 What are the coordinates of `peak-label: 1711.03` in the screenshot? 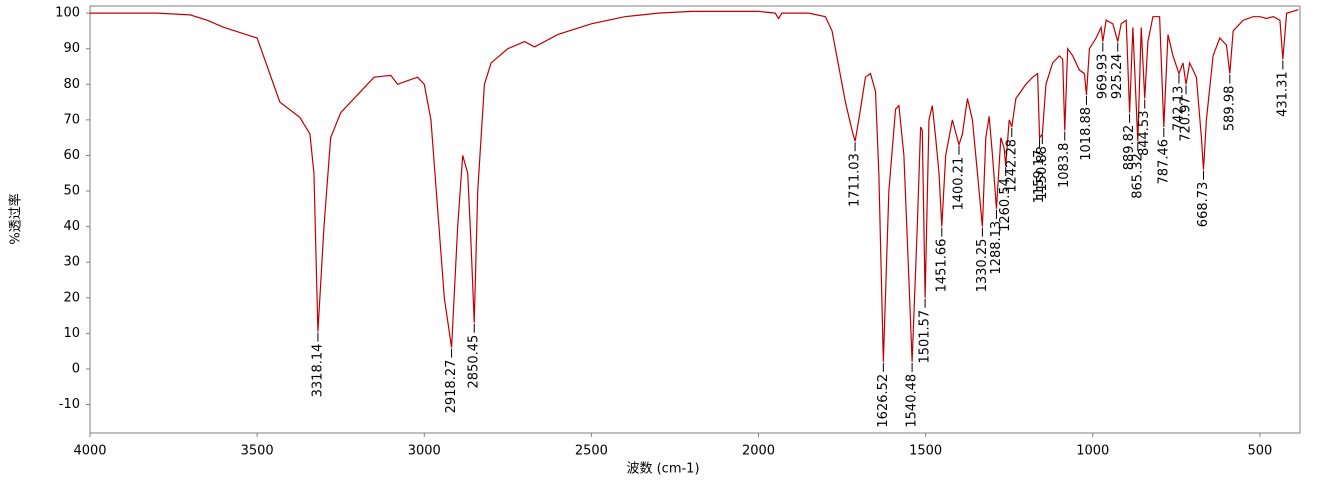 It's located at (855, 180).